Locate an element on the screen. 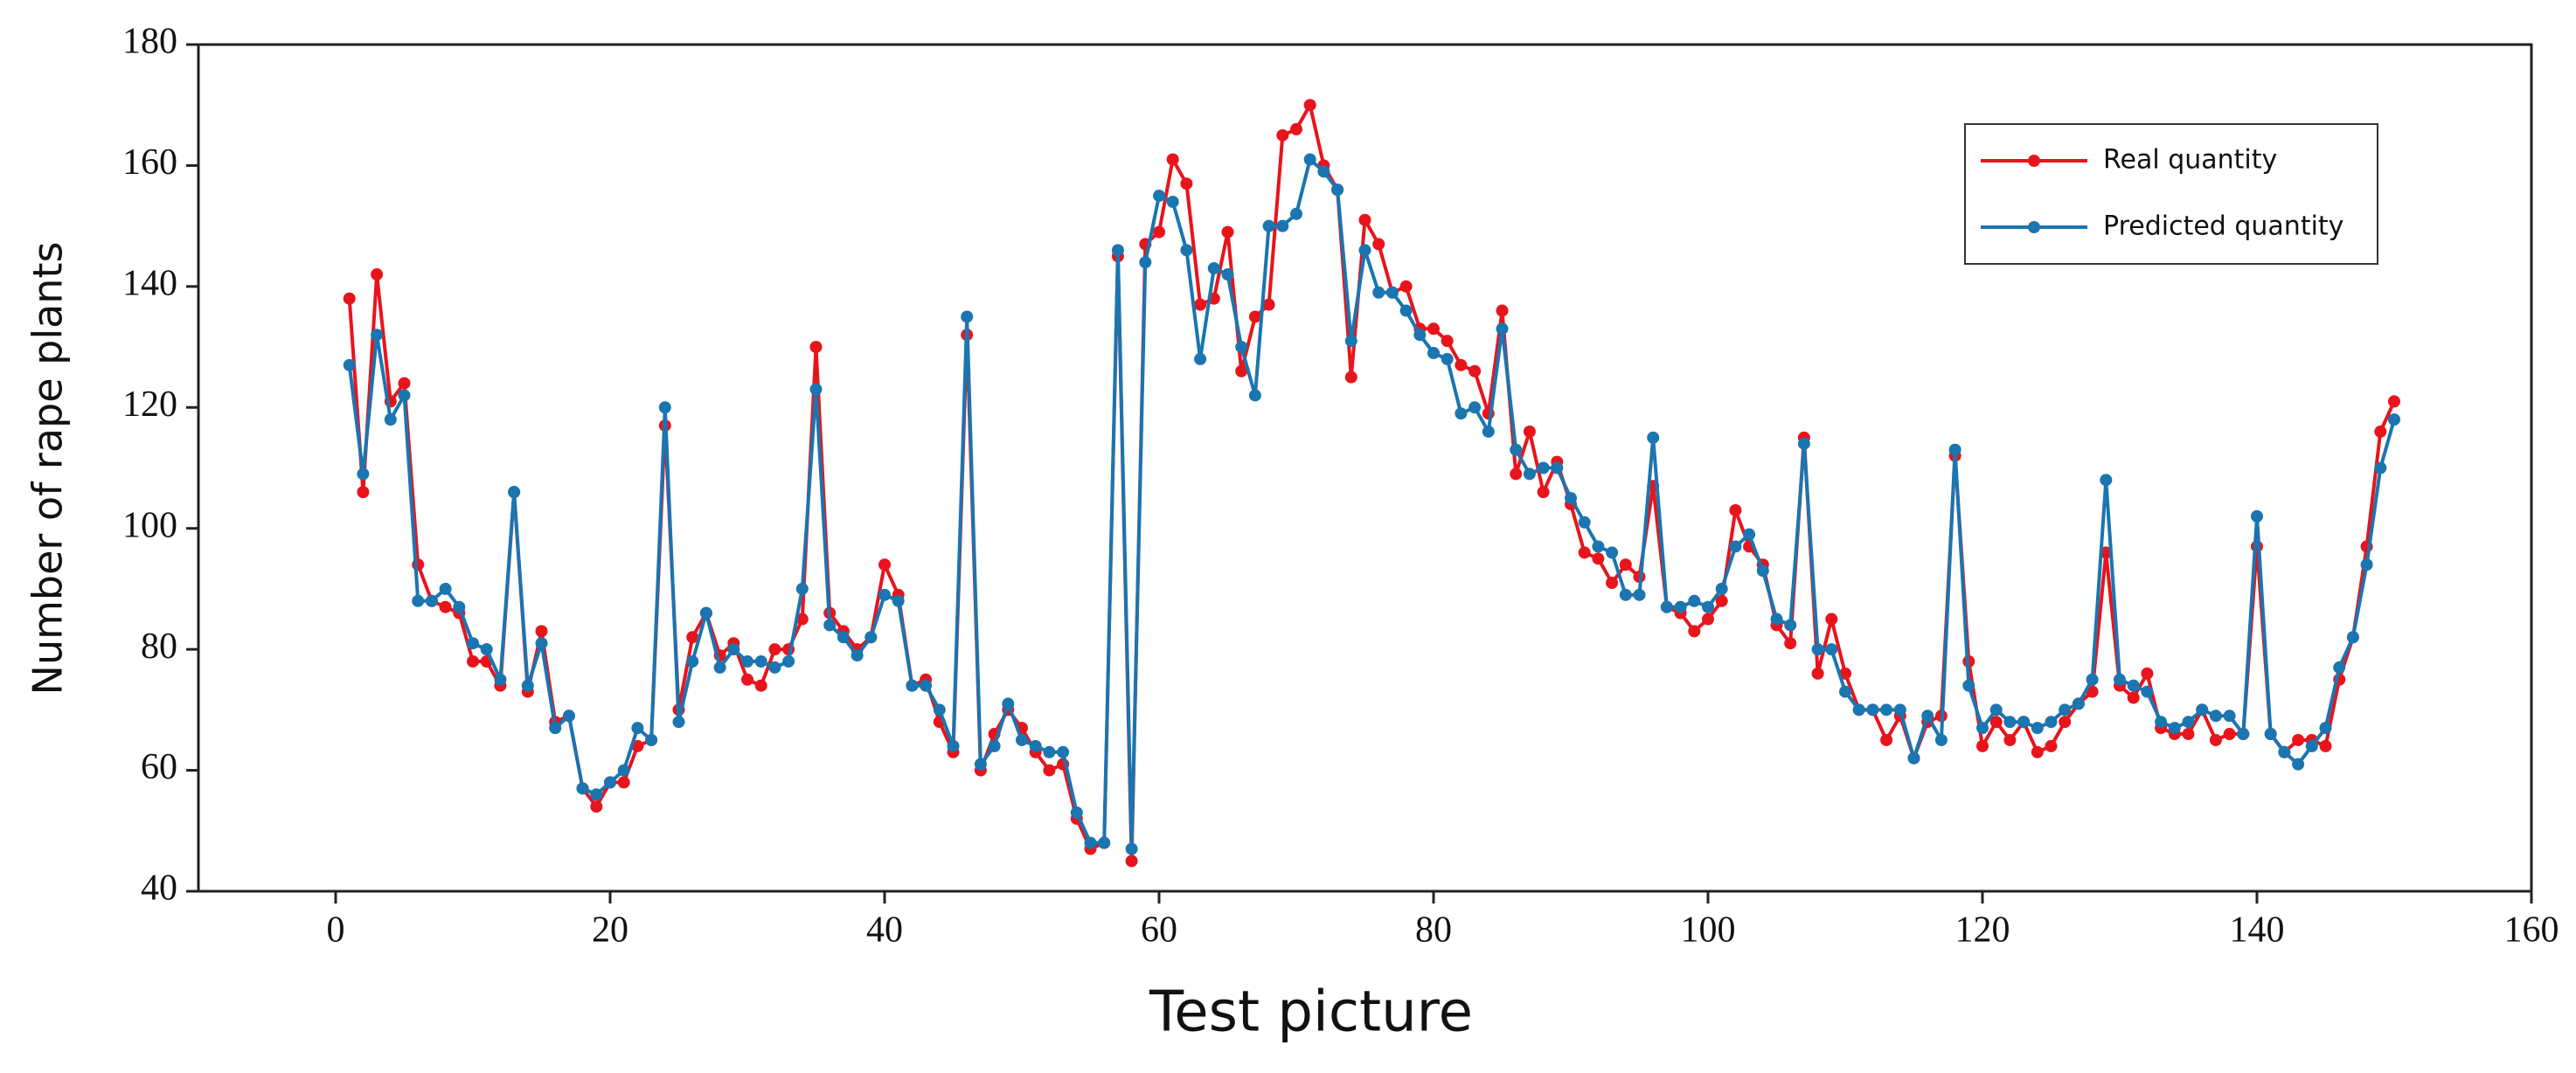  y-tick-label: 120 is located at coordinates (149, 405).